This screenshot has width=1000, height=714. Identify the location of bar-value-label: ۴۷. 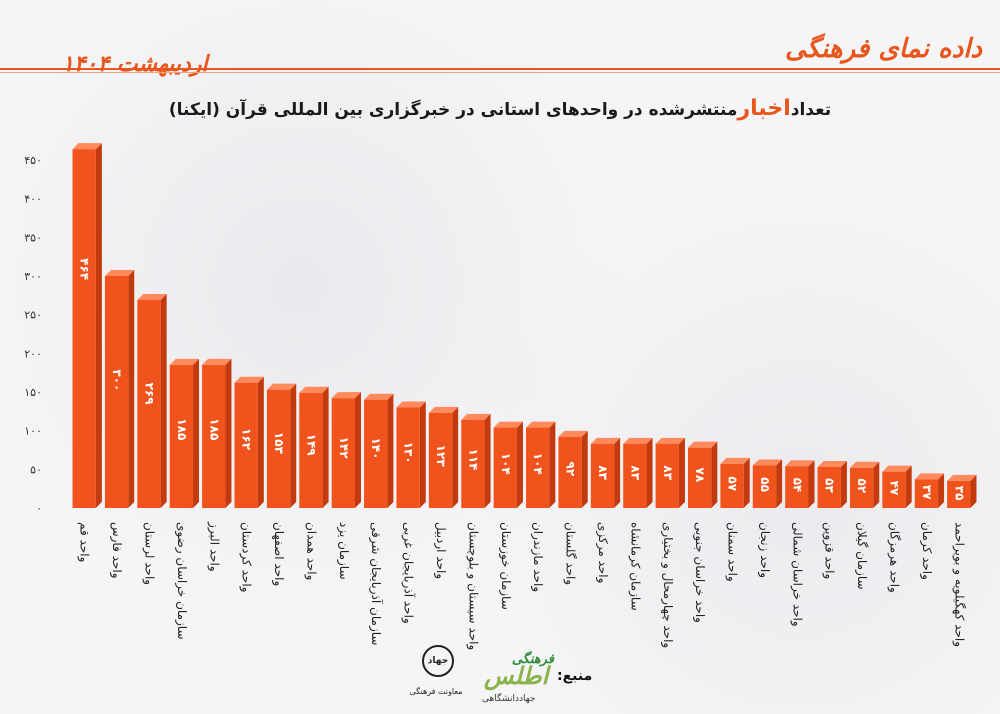
(895, 488).